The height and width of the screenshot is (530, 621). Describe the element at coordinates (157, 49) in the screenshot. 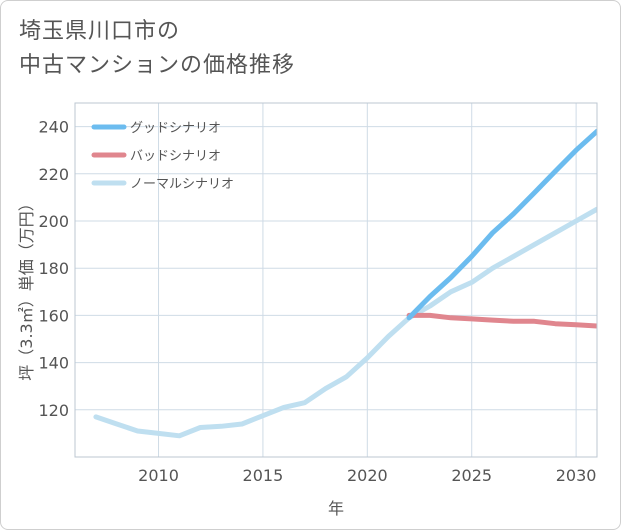

I see `chart-title: 埼玉県川口市の 中古マンションの価格推移` at that location.